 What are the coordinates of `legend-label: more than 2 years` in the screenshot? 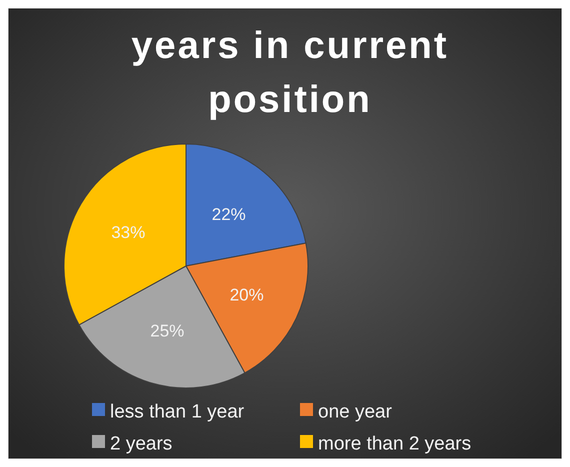 It's located at (395, 444).